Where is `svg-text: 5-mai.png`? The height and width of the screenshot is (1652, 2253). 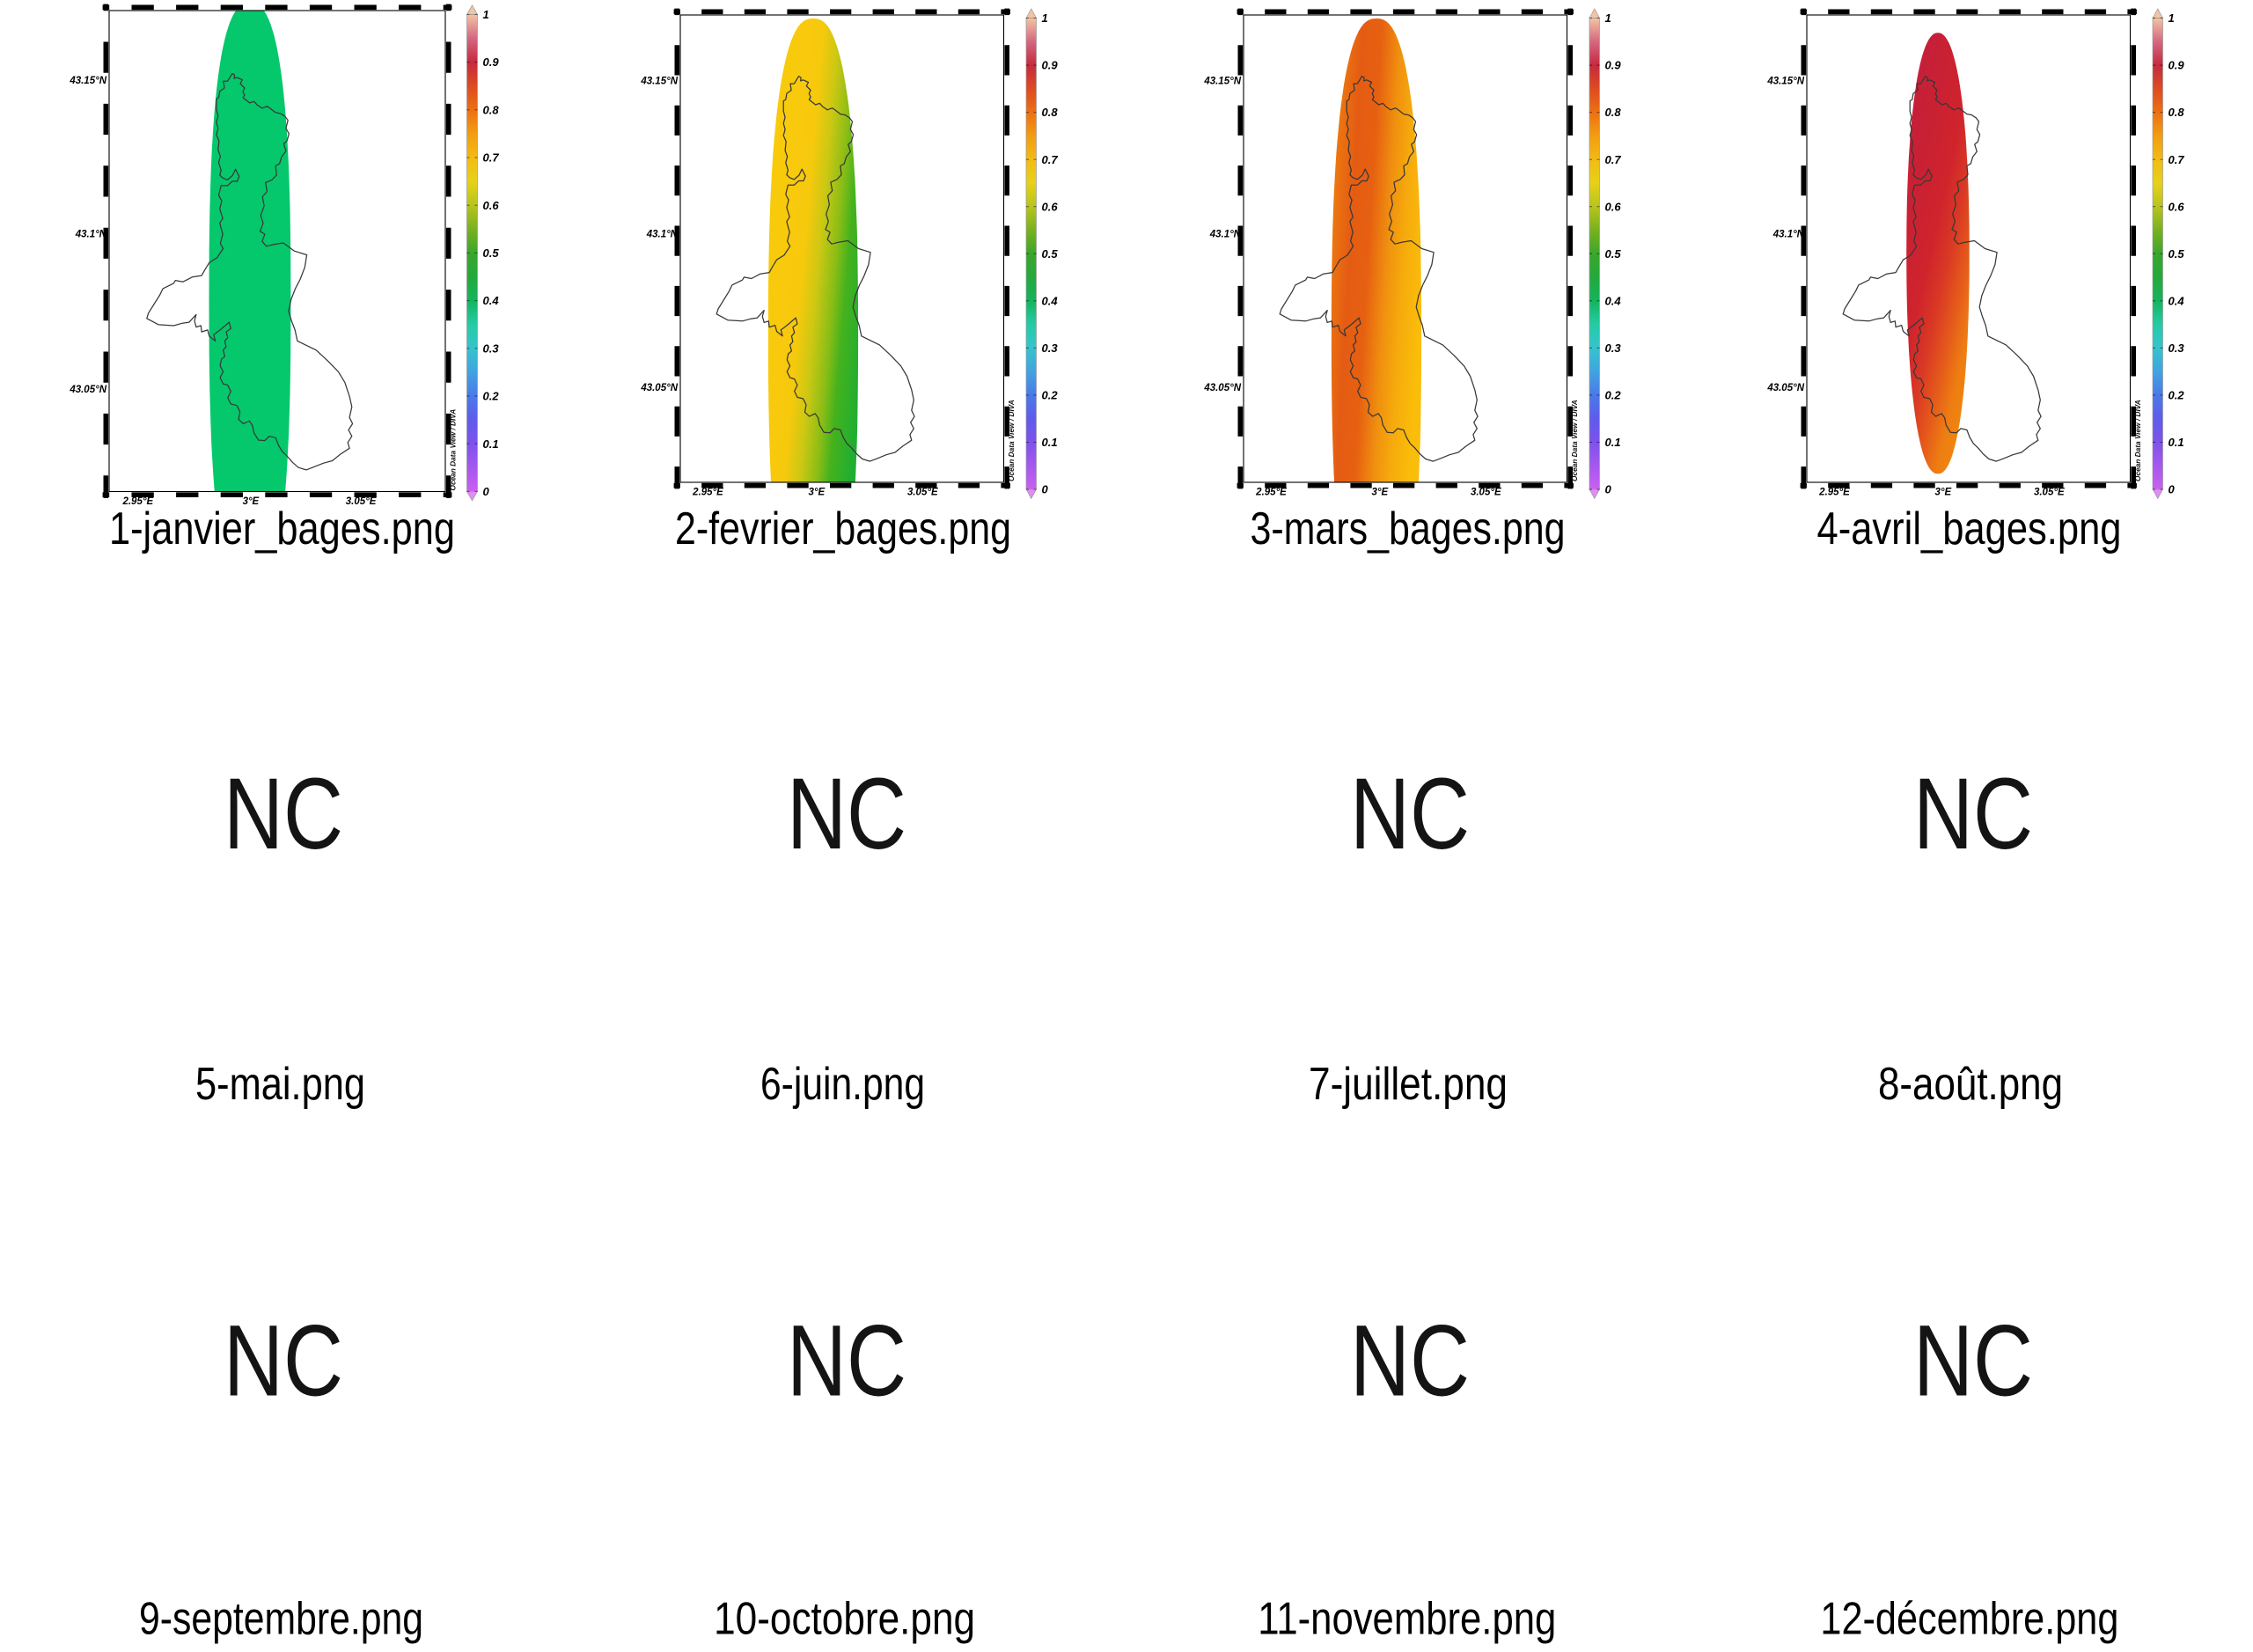 svg-text: 5-mai.png is located at coordinates (280, 1084).